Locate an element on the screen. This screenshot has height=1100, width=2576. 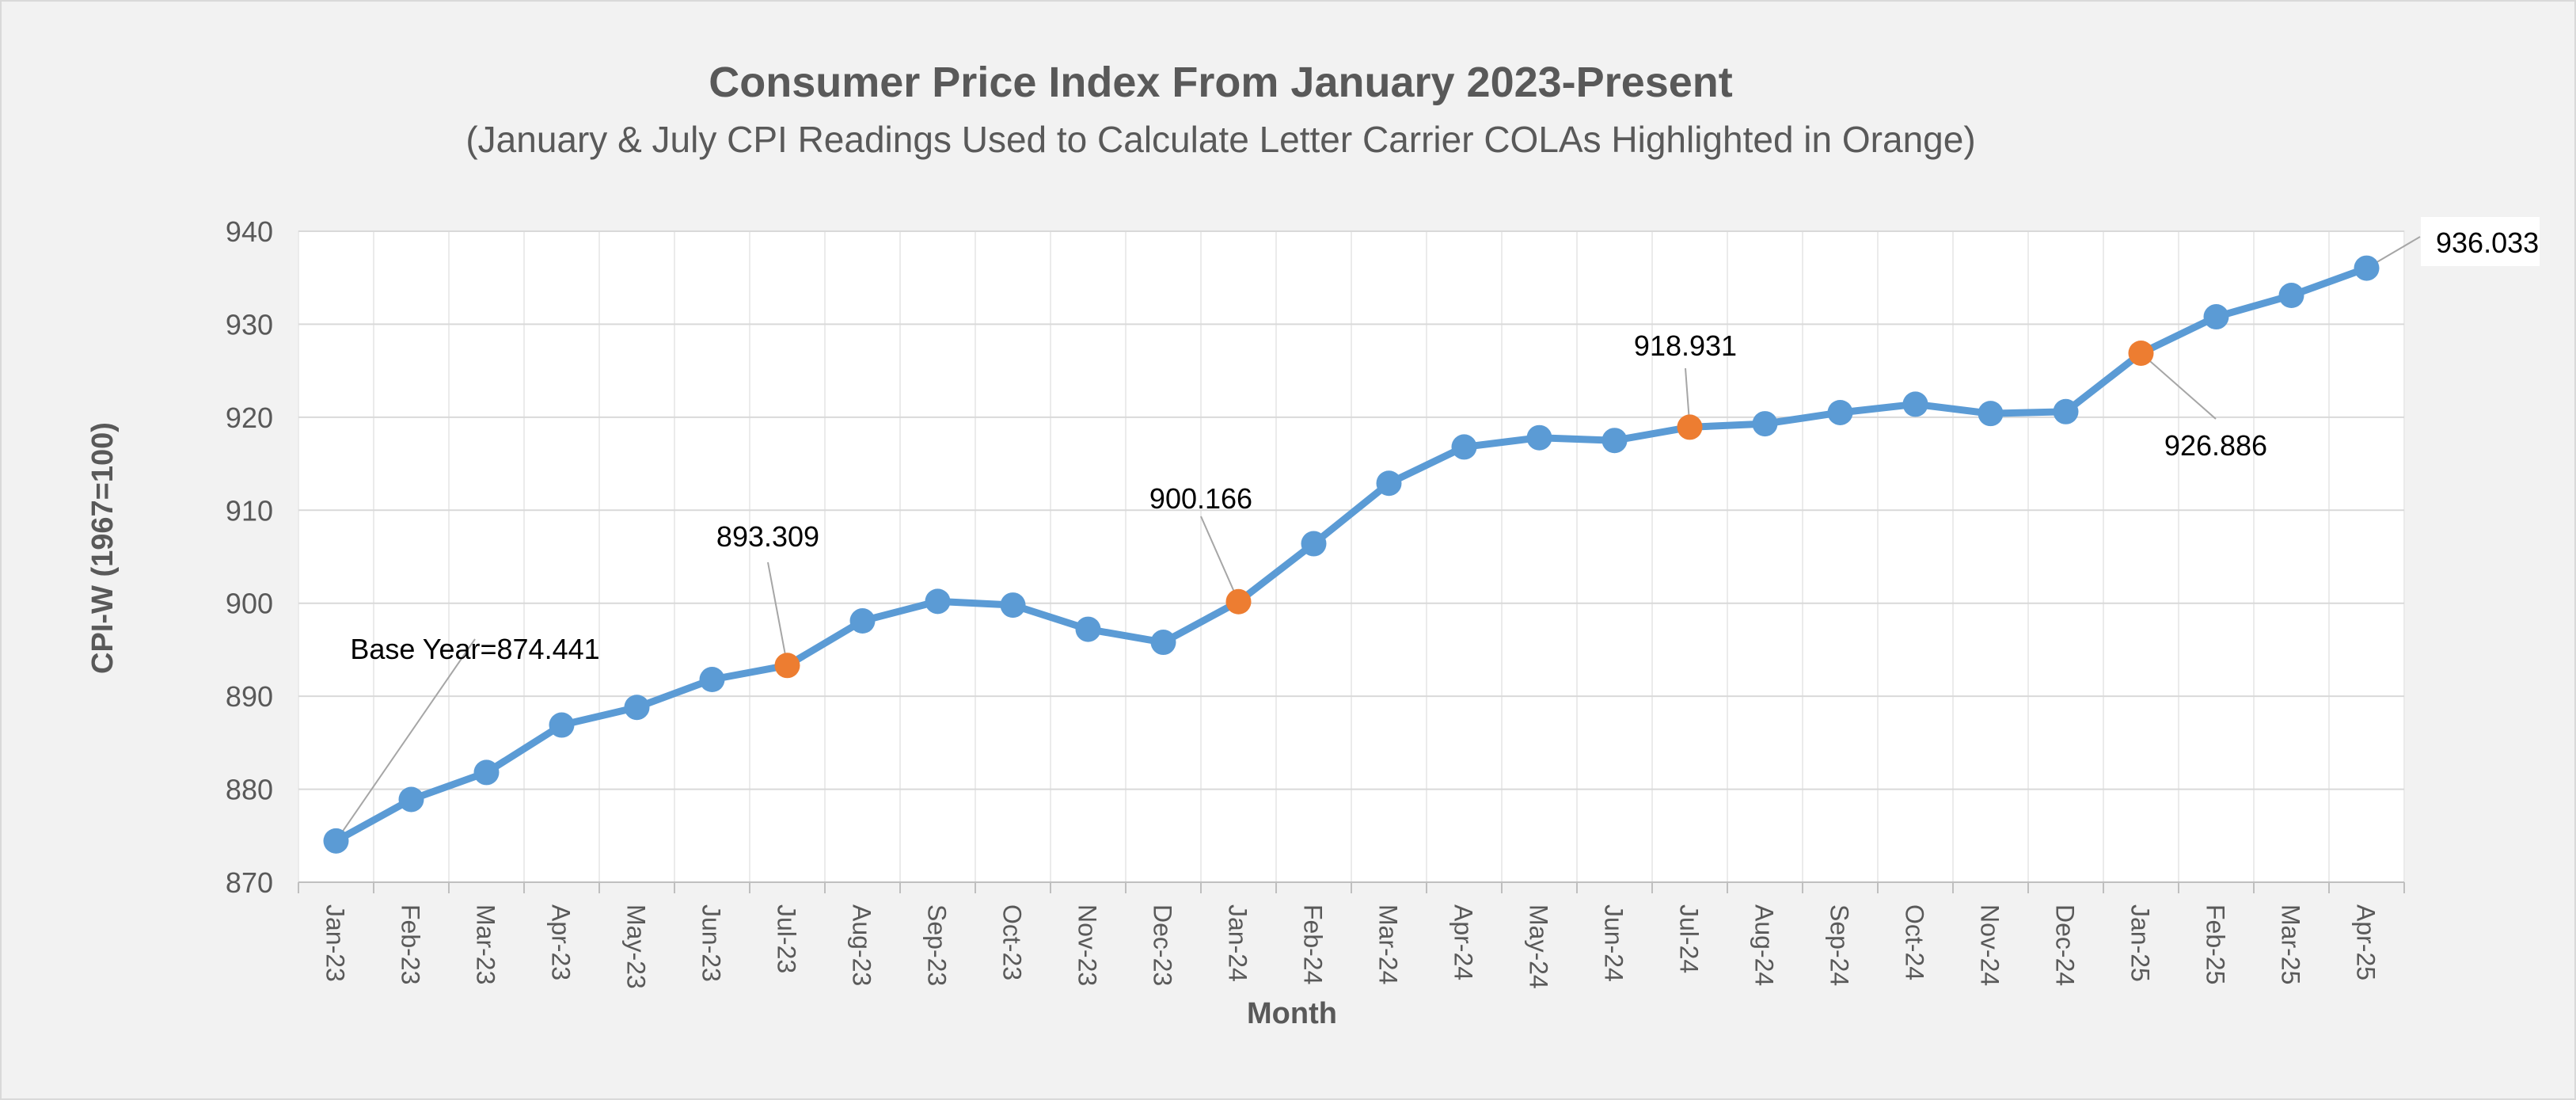
x-tick-label: Apr-25 is located at coordinates (2366, 942).